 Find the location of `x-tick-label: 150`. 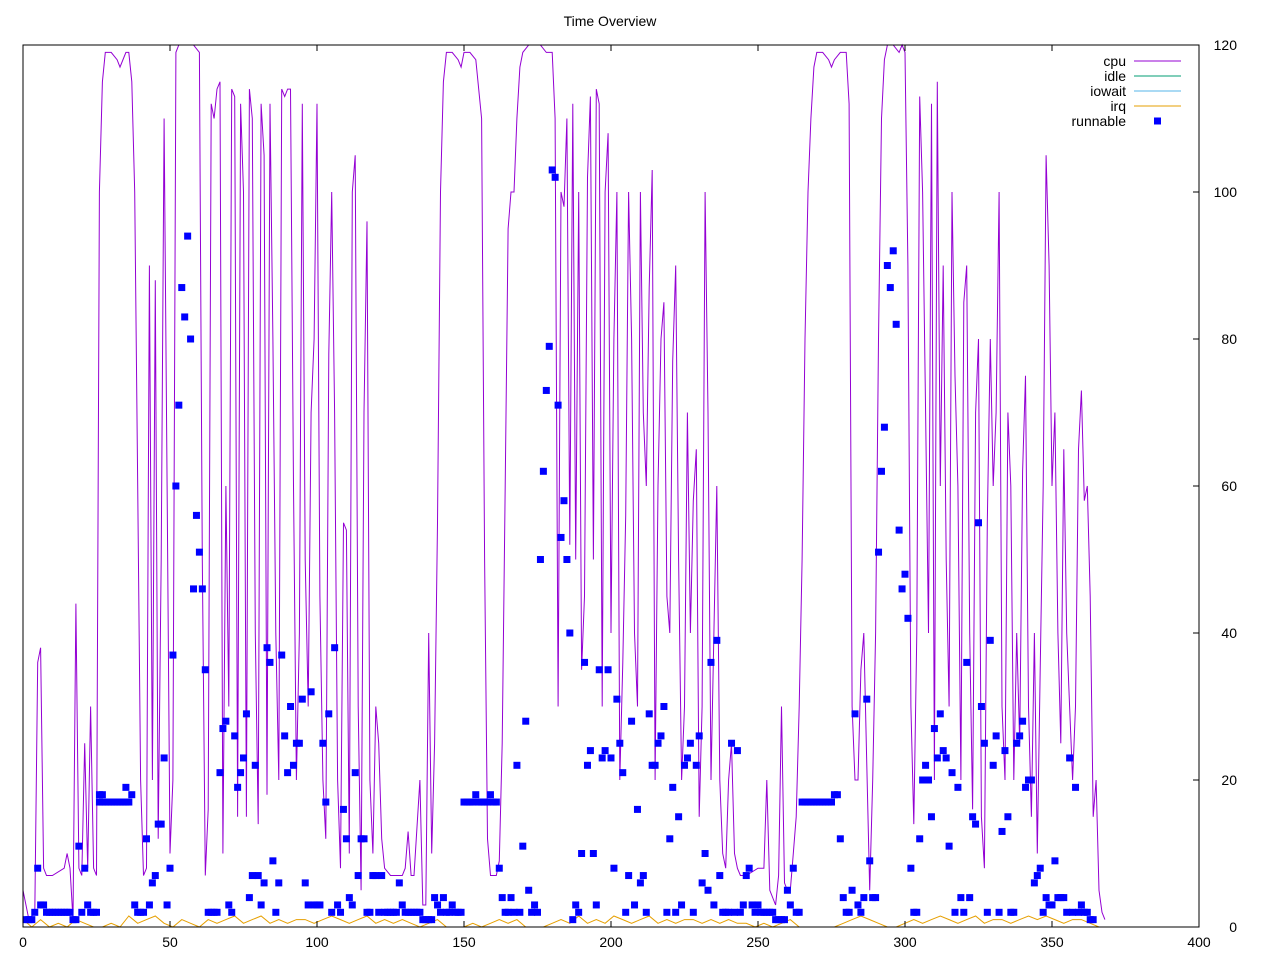

x-tick-label: 150 is located at coordinates (464, 942).